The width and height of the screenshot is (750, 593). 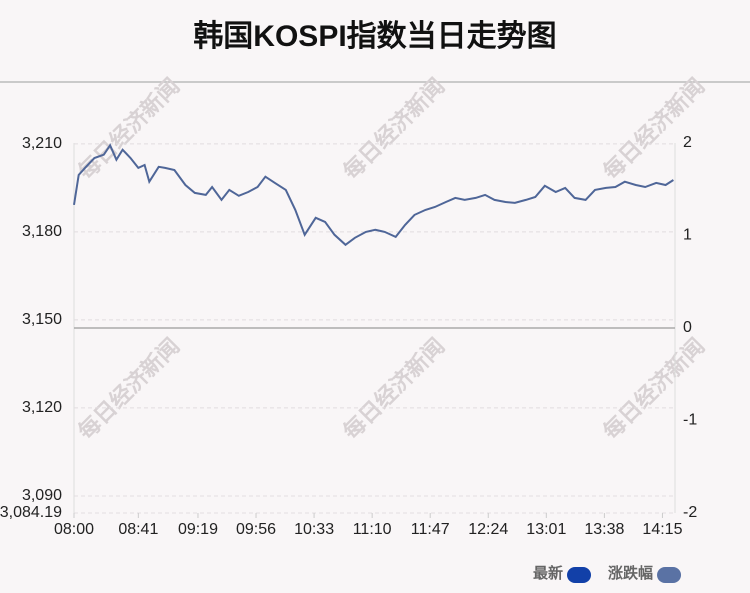 I want to click on y2-tick-label: 1, so click(x=687, y=235).